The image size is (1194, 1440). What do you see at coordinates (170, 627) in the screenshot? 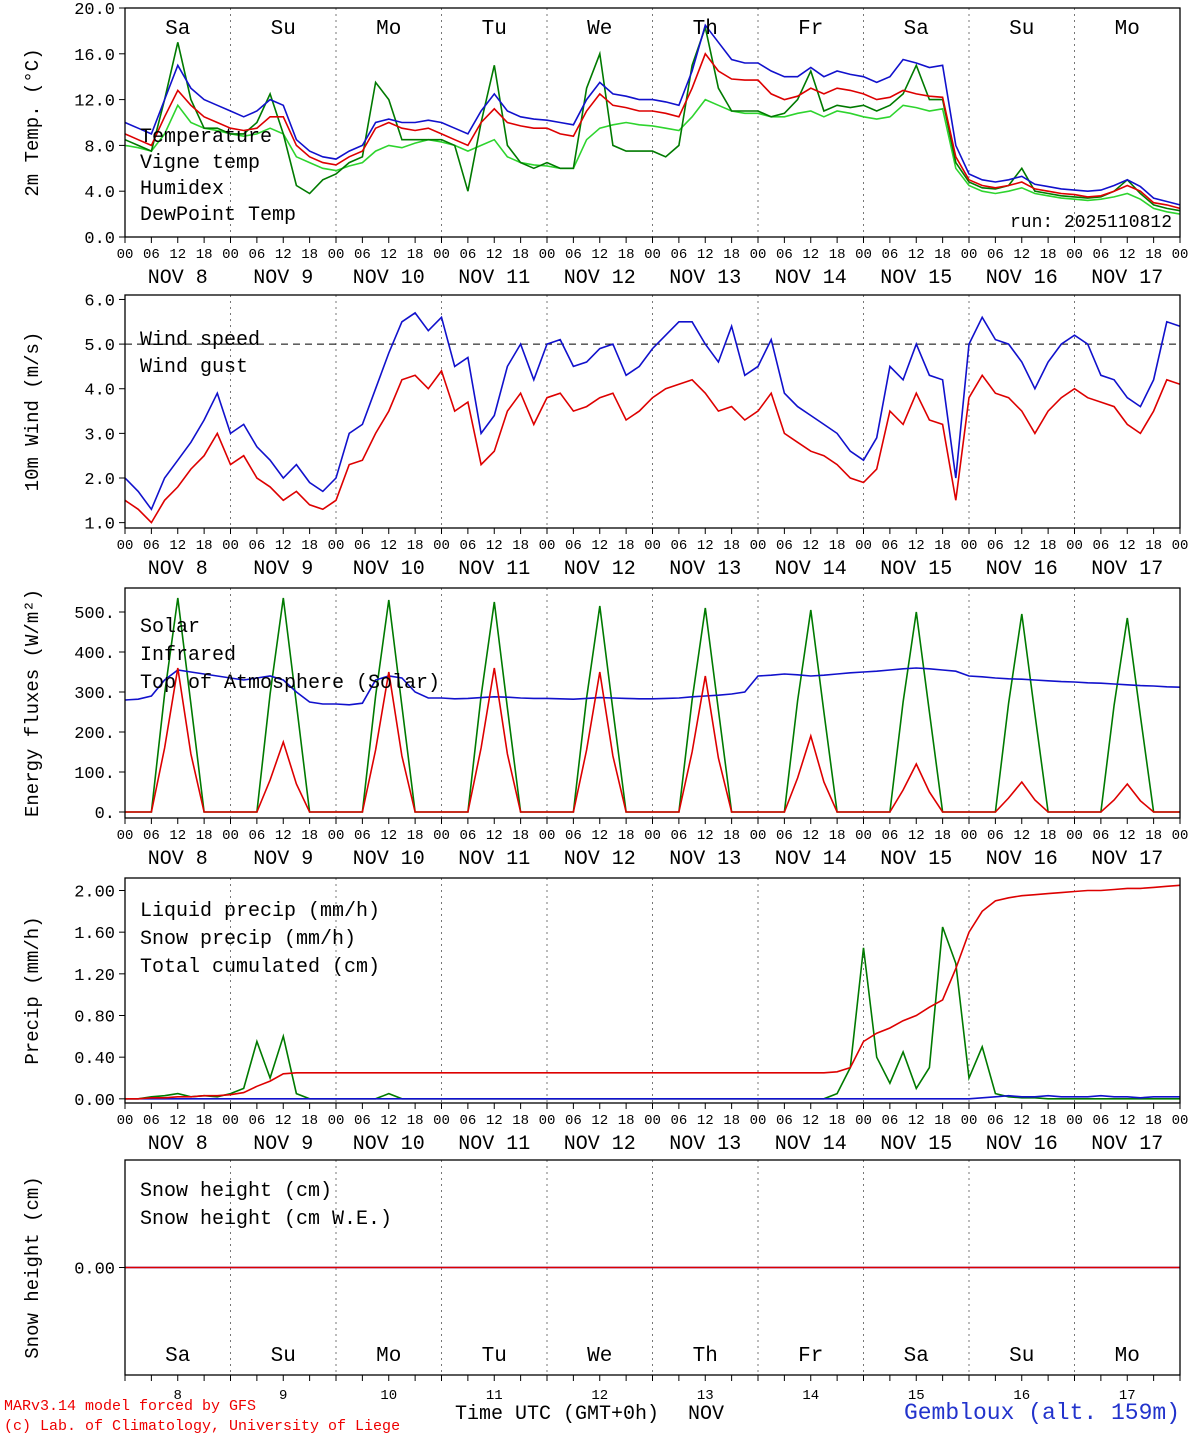
I see `legend-label: Solar` at bounding box center [170, 627].